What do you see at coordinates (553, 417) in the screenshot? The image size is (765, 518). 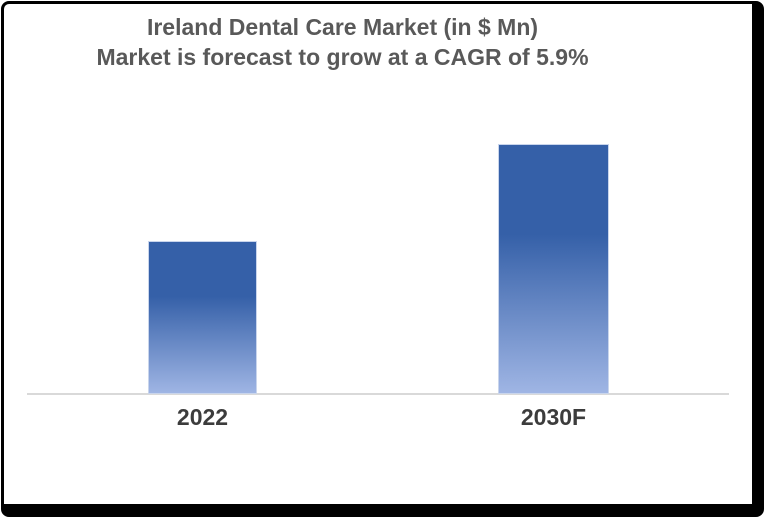 I see `x-axis-label-2030f: 2030F` at bounding box center [553, 417].